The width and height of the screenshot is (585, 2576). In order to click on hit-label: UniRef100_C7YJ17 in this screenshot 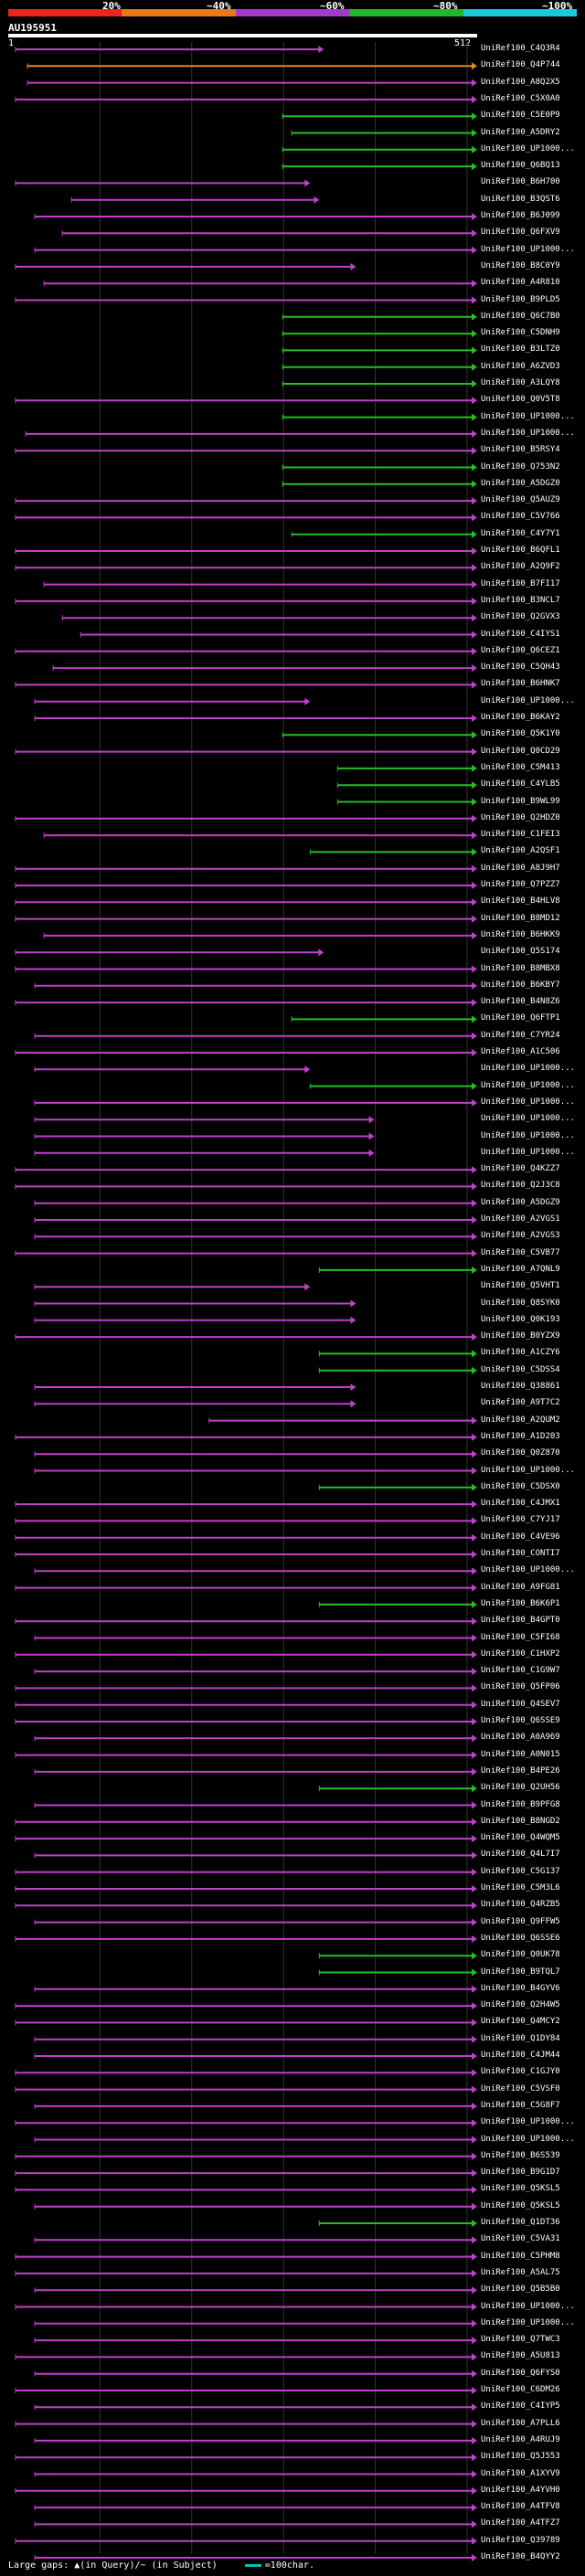, I will do `click(520, 1520)`.